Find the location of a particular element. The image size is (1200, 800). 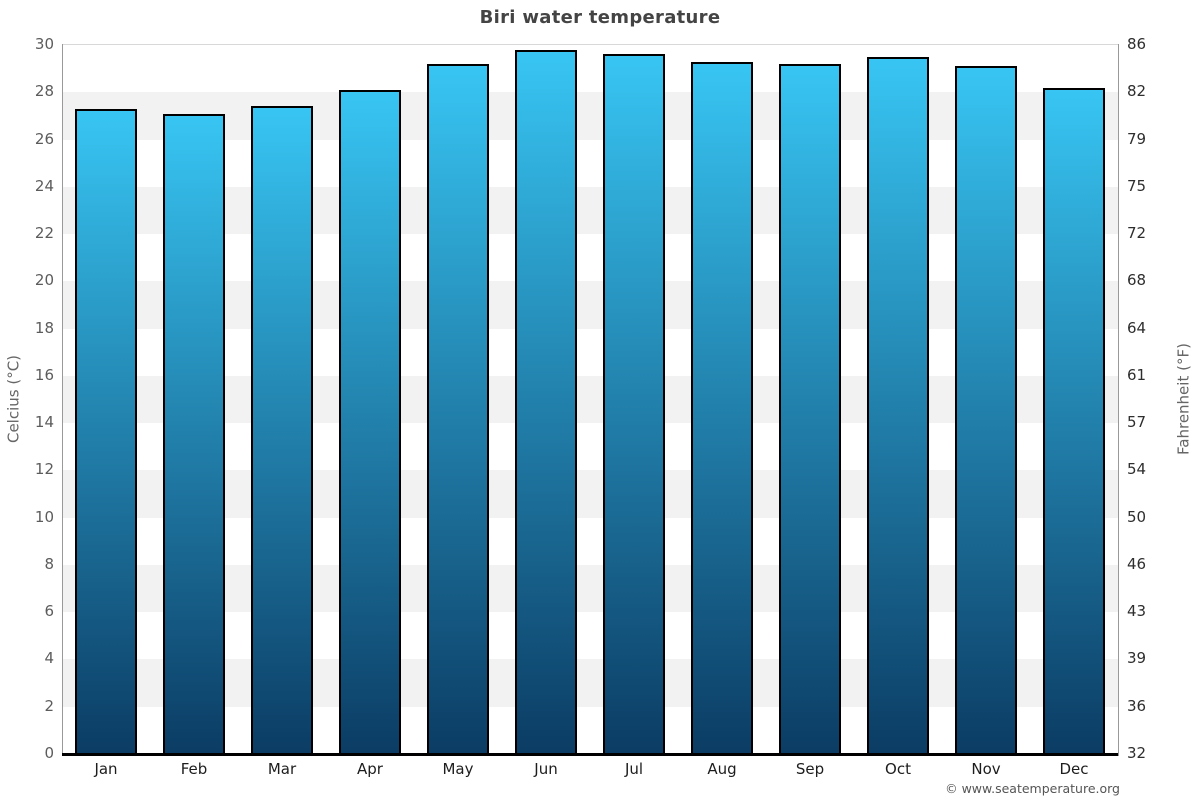

y-tick-celsius: 0 is located at coordinates (49, 753).